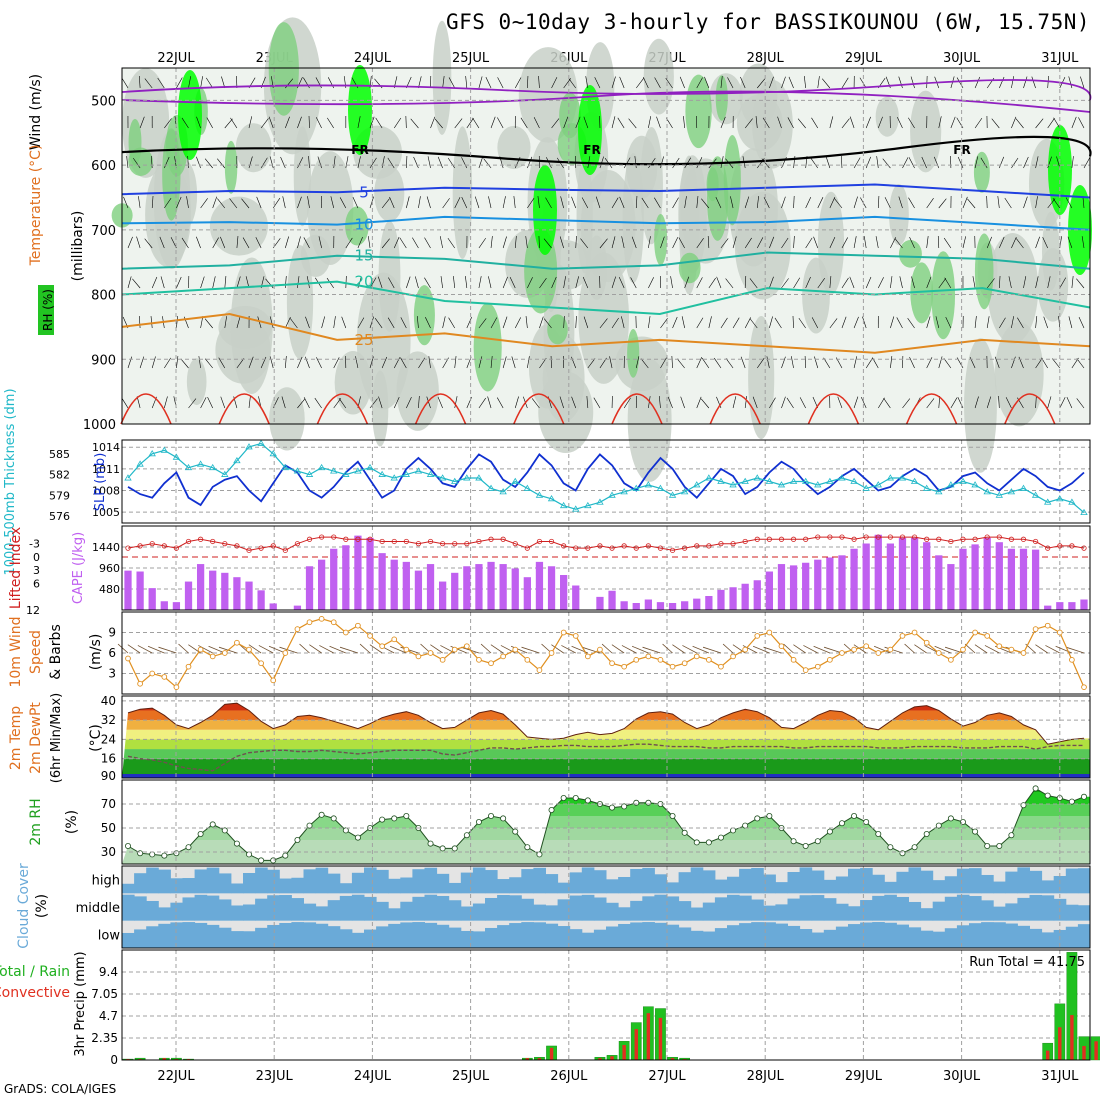  I want to click on date-label-top: 25JUL, so click(471, 58).